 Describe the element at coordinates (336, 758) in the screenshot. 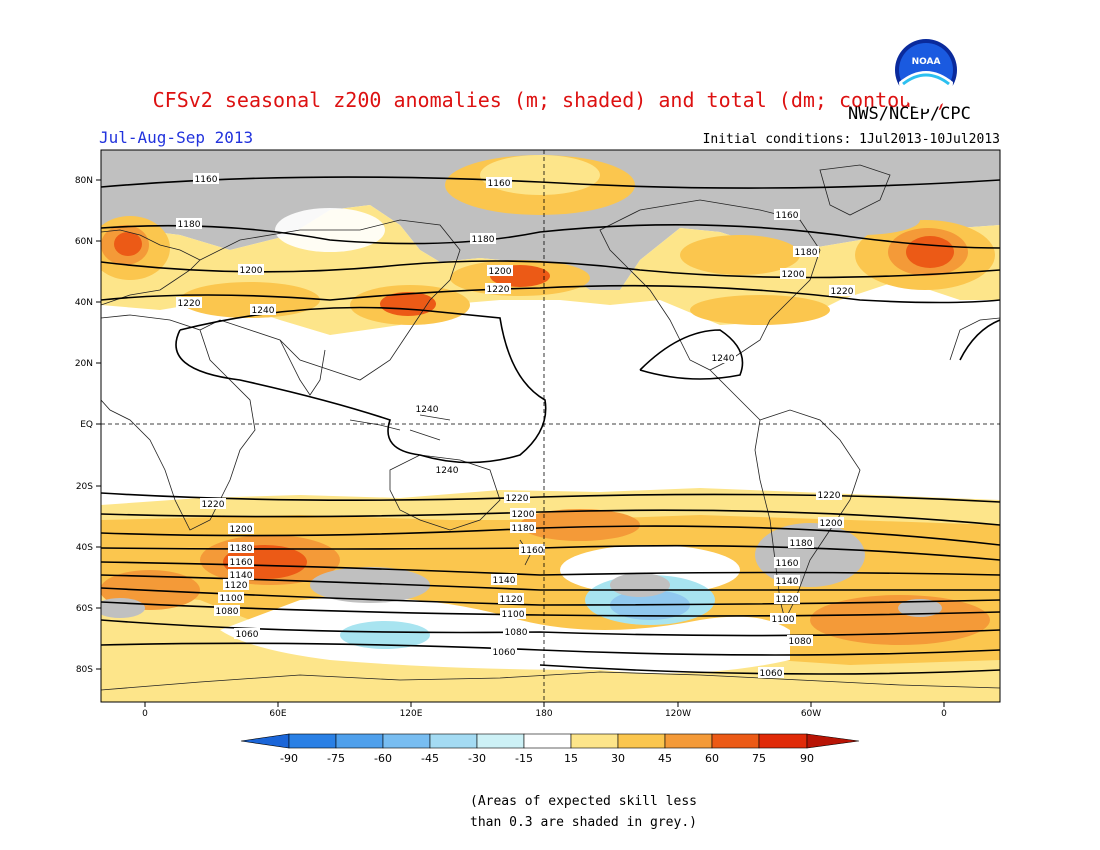

I see `colorbar-tick: -75` at that location.